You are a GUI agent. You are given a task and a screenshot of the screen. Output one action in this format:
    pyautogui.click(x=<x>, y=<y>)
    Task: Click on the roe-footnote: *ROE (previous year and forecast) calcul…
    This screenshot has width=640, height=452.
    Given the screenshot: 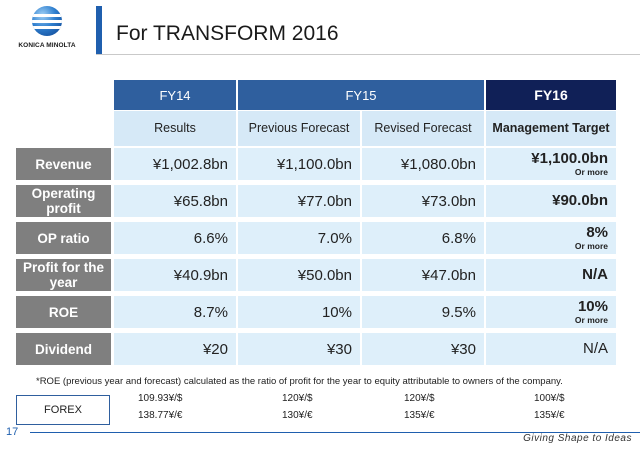 What is the action you would take?
    pyautogui.click(x=299, y=381)
    